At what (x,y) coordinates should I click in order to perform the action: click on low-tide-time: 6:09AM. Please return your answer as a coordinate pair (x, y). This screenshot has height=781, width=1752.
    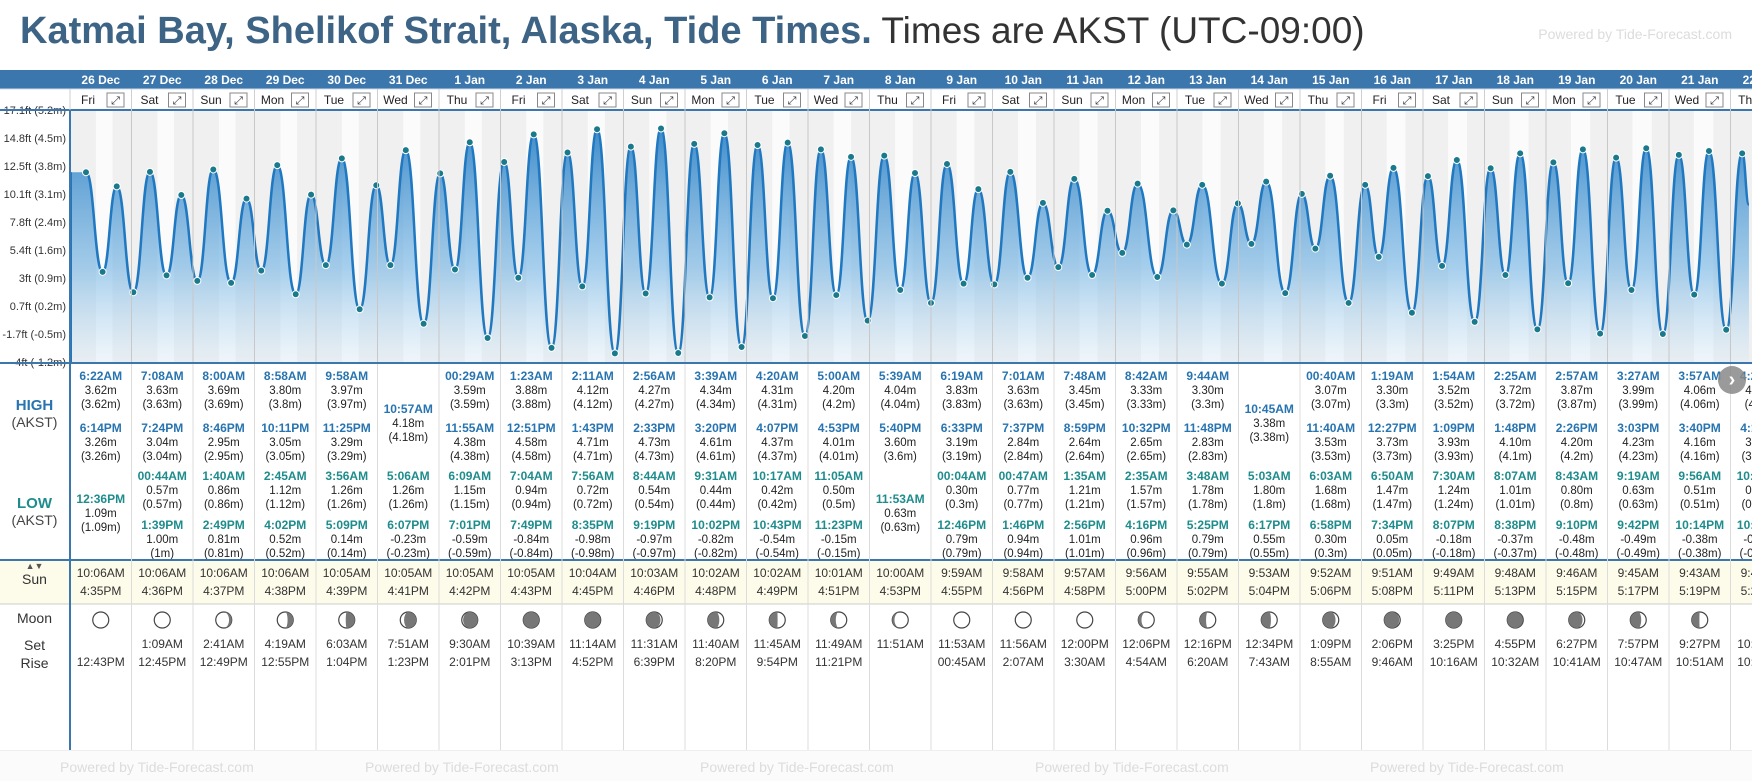
    Looking at the image, I should click on (469, 476).